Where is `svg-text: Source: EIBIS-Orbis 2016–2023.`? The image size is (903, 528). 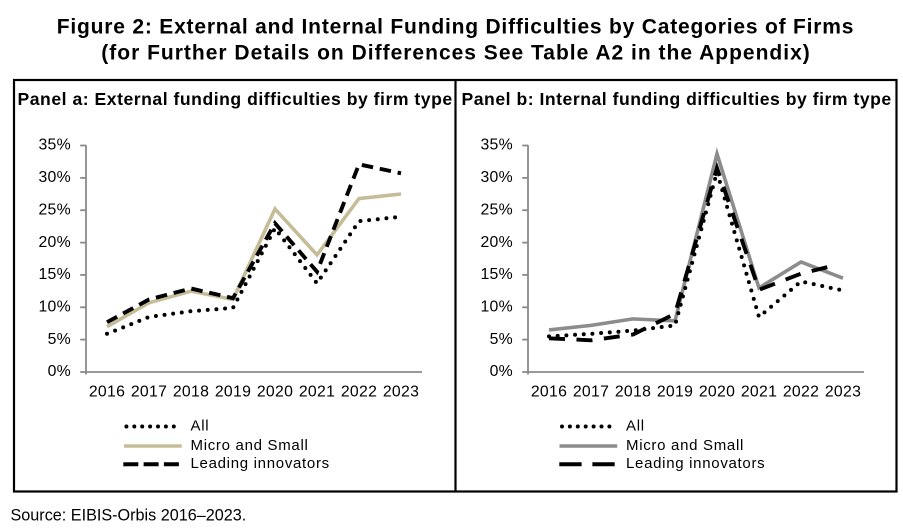
svg-text: Source: EIBIS-Orbis 2016–2023. is located at coordinates (129, 516).